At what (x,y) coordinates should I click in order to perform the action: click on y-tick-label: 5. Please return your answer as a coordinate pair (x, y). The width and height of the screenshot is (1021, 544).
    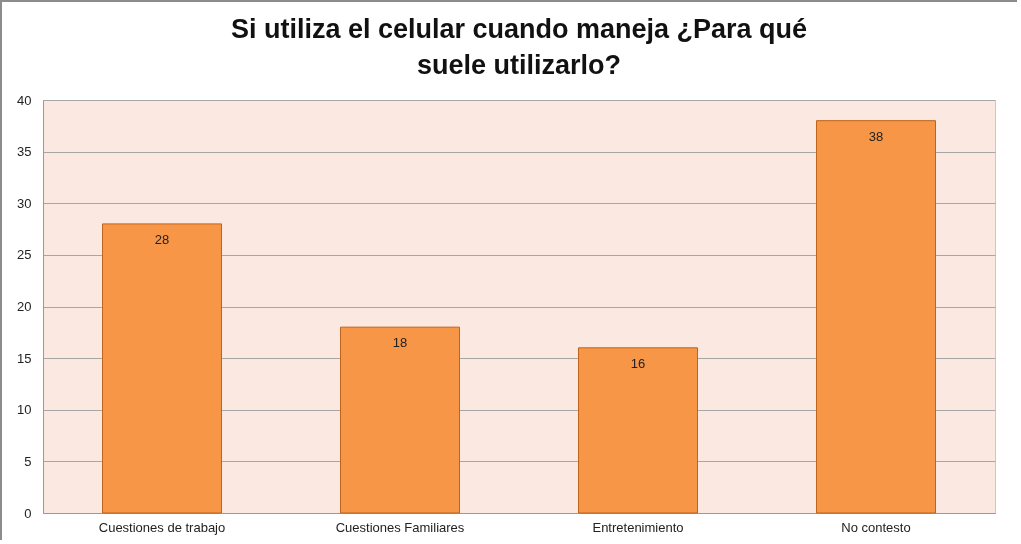
    Looking at the image, I should click on (28, 461).